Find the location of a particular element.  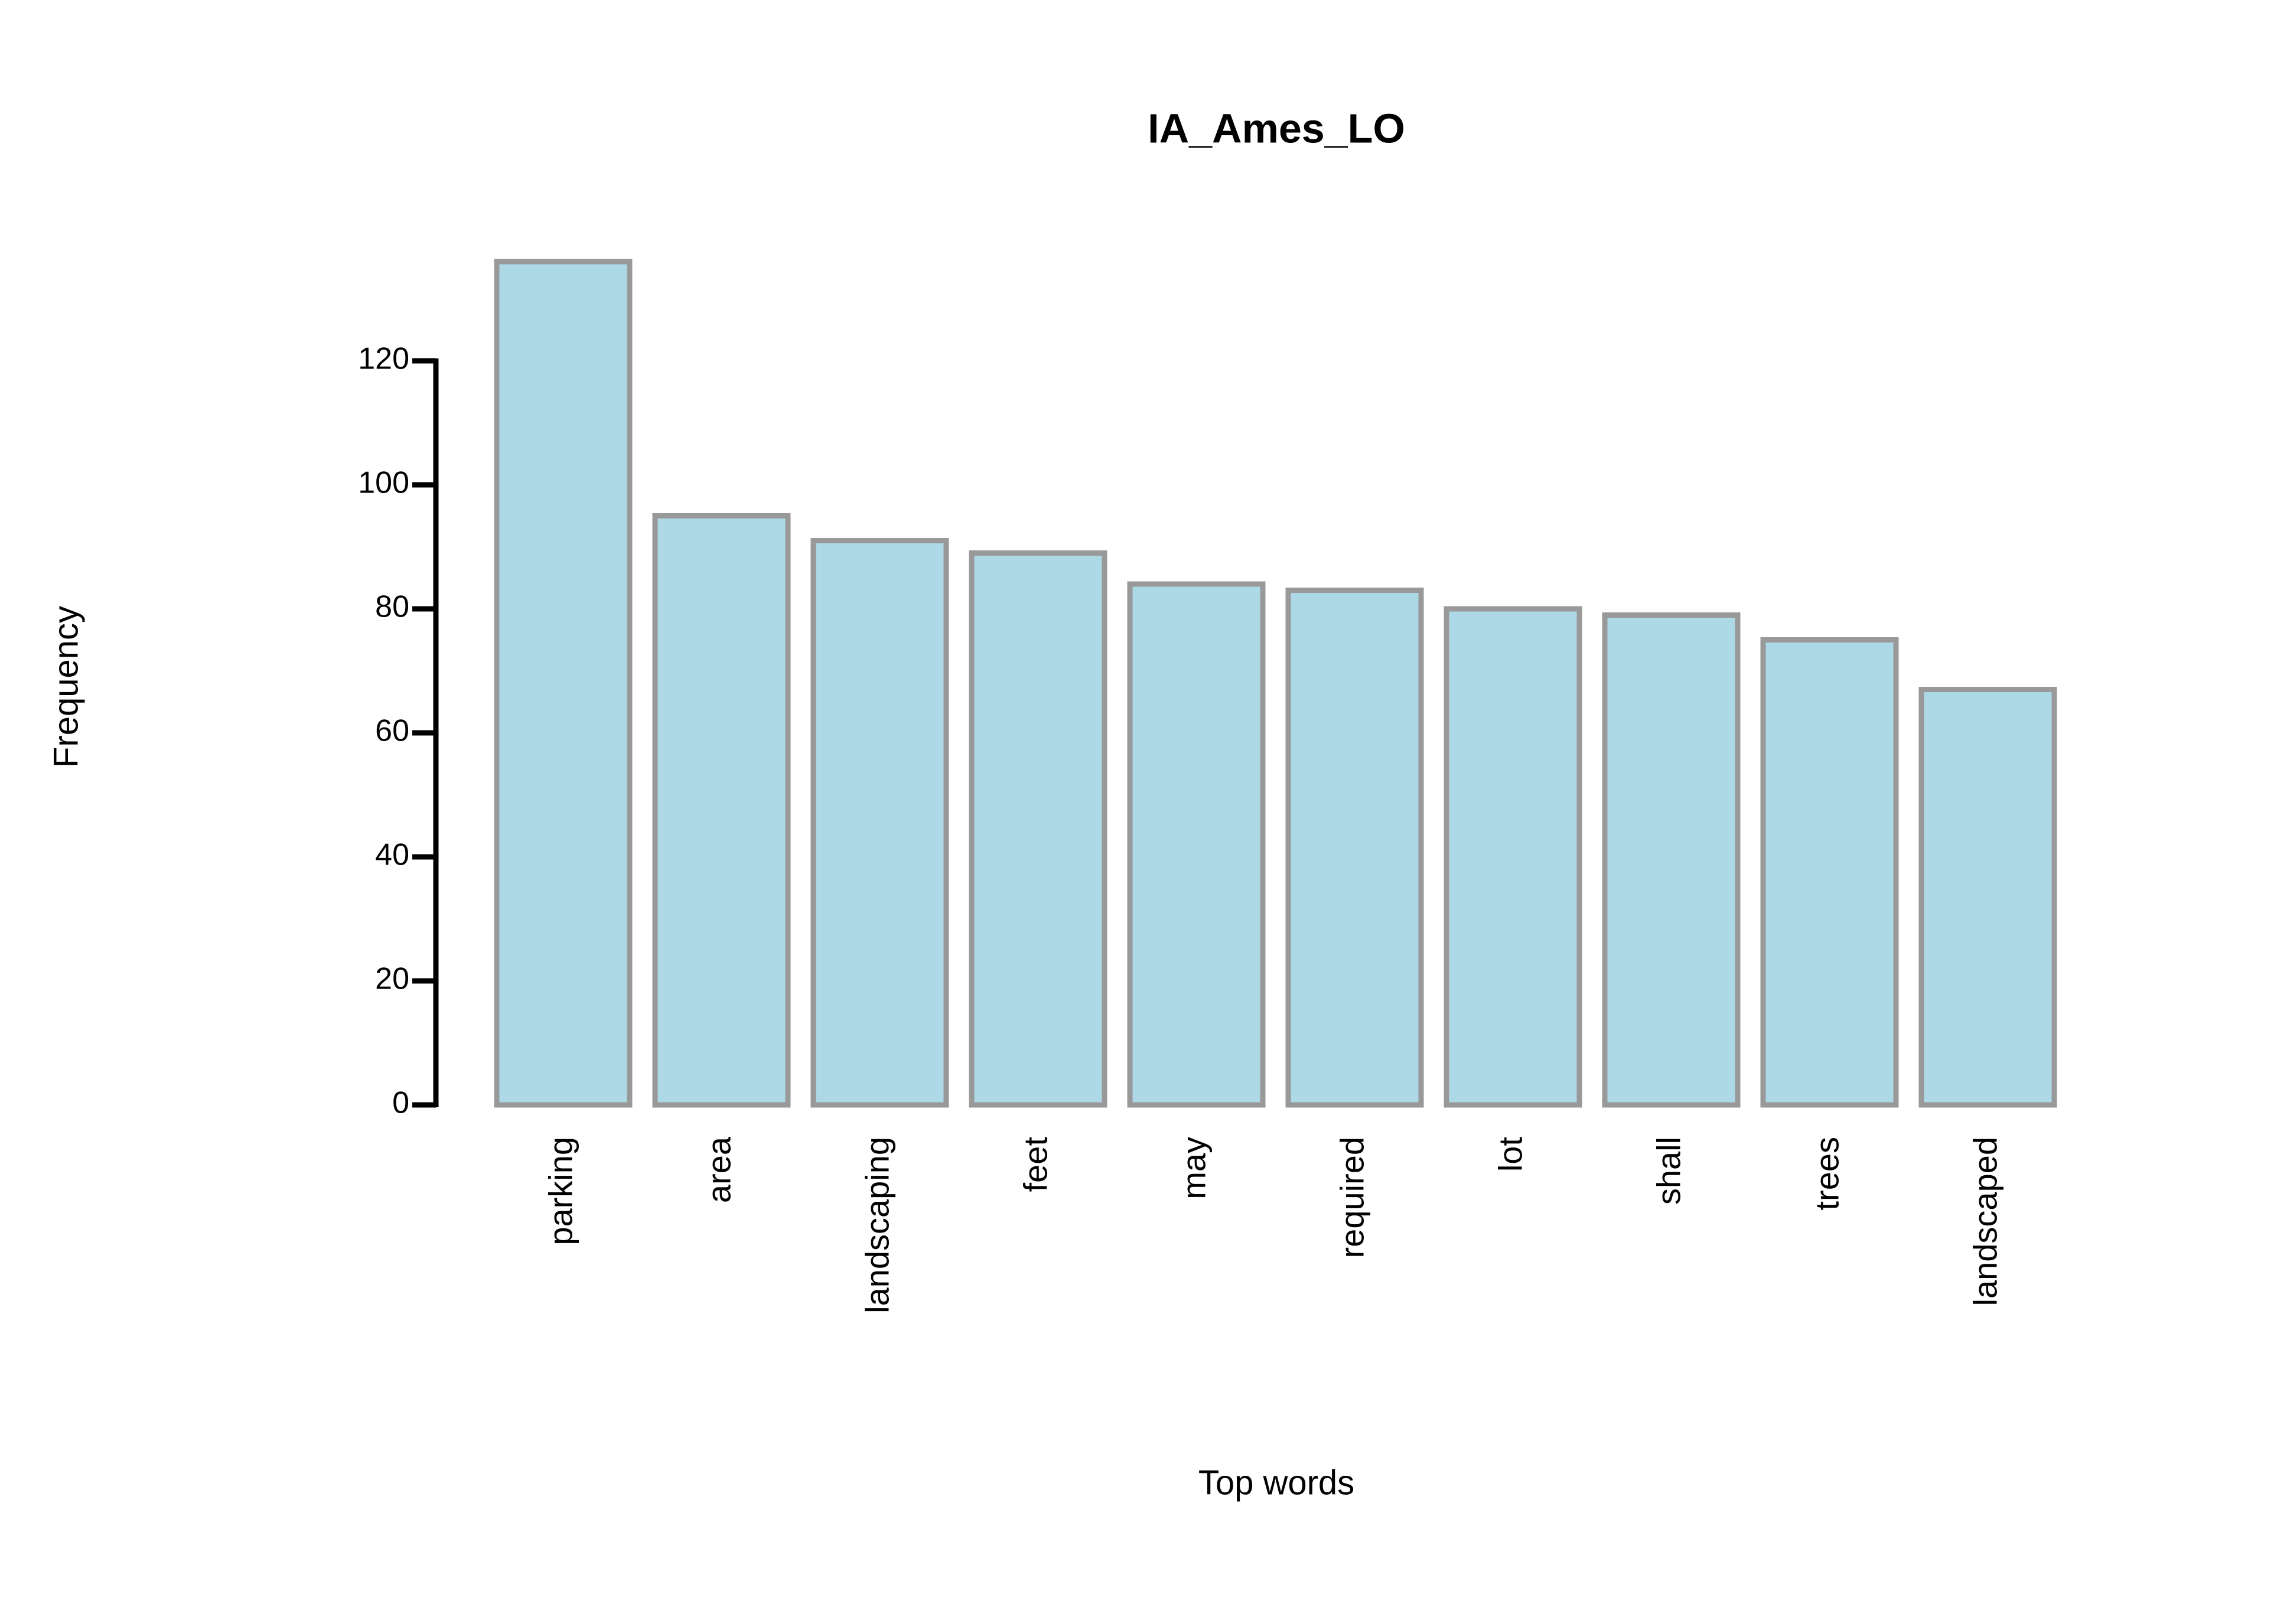

y-tick-label: 120 is located at coordinates (383, 359).